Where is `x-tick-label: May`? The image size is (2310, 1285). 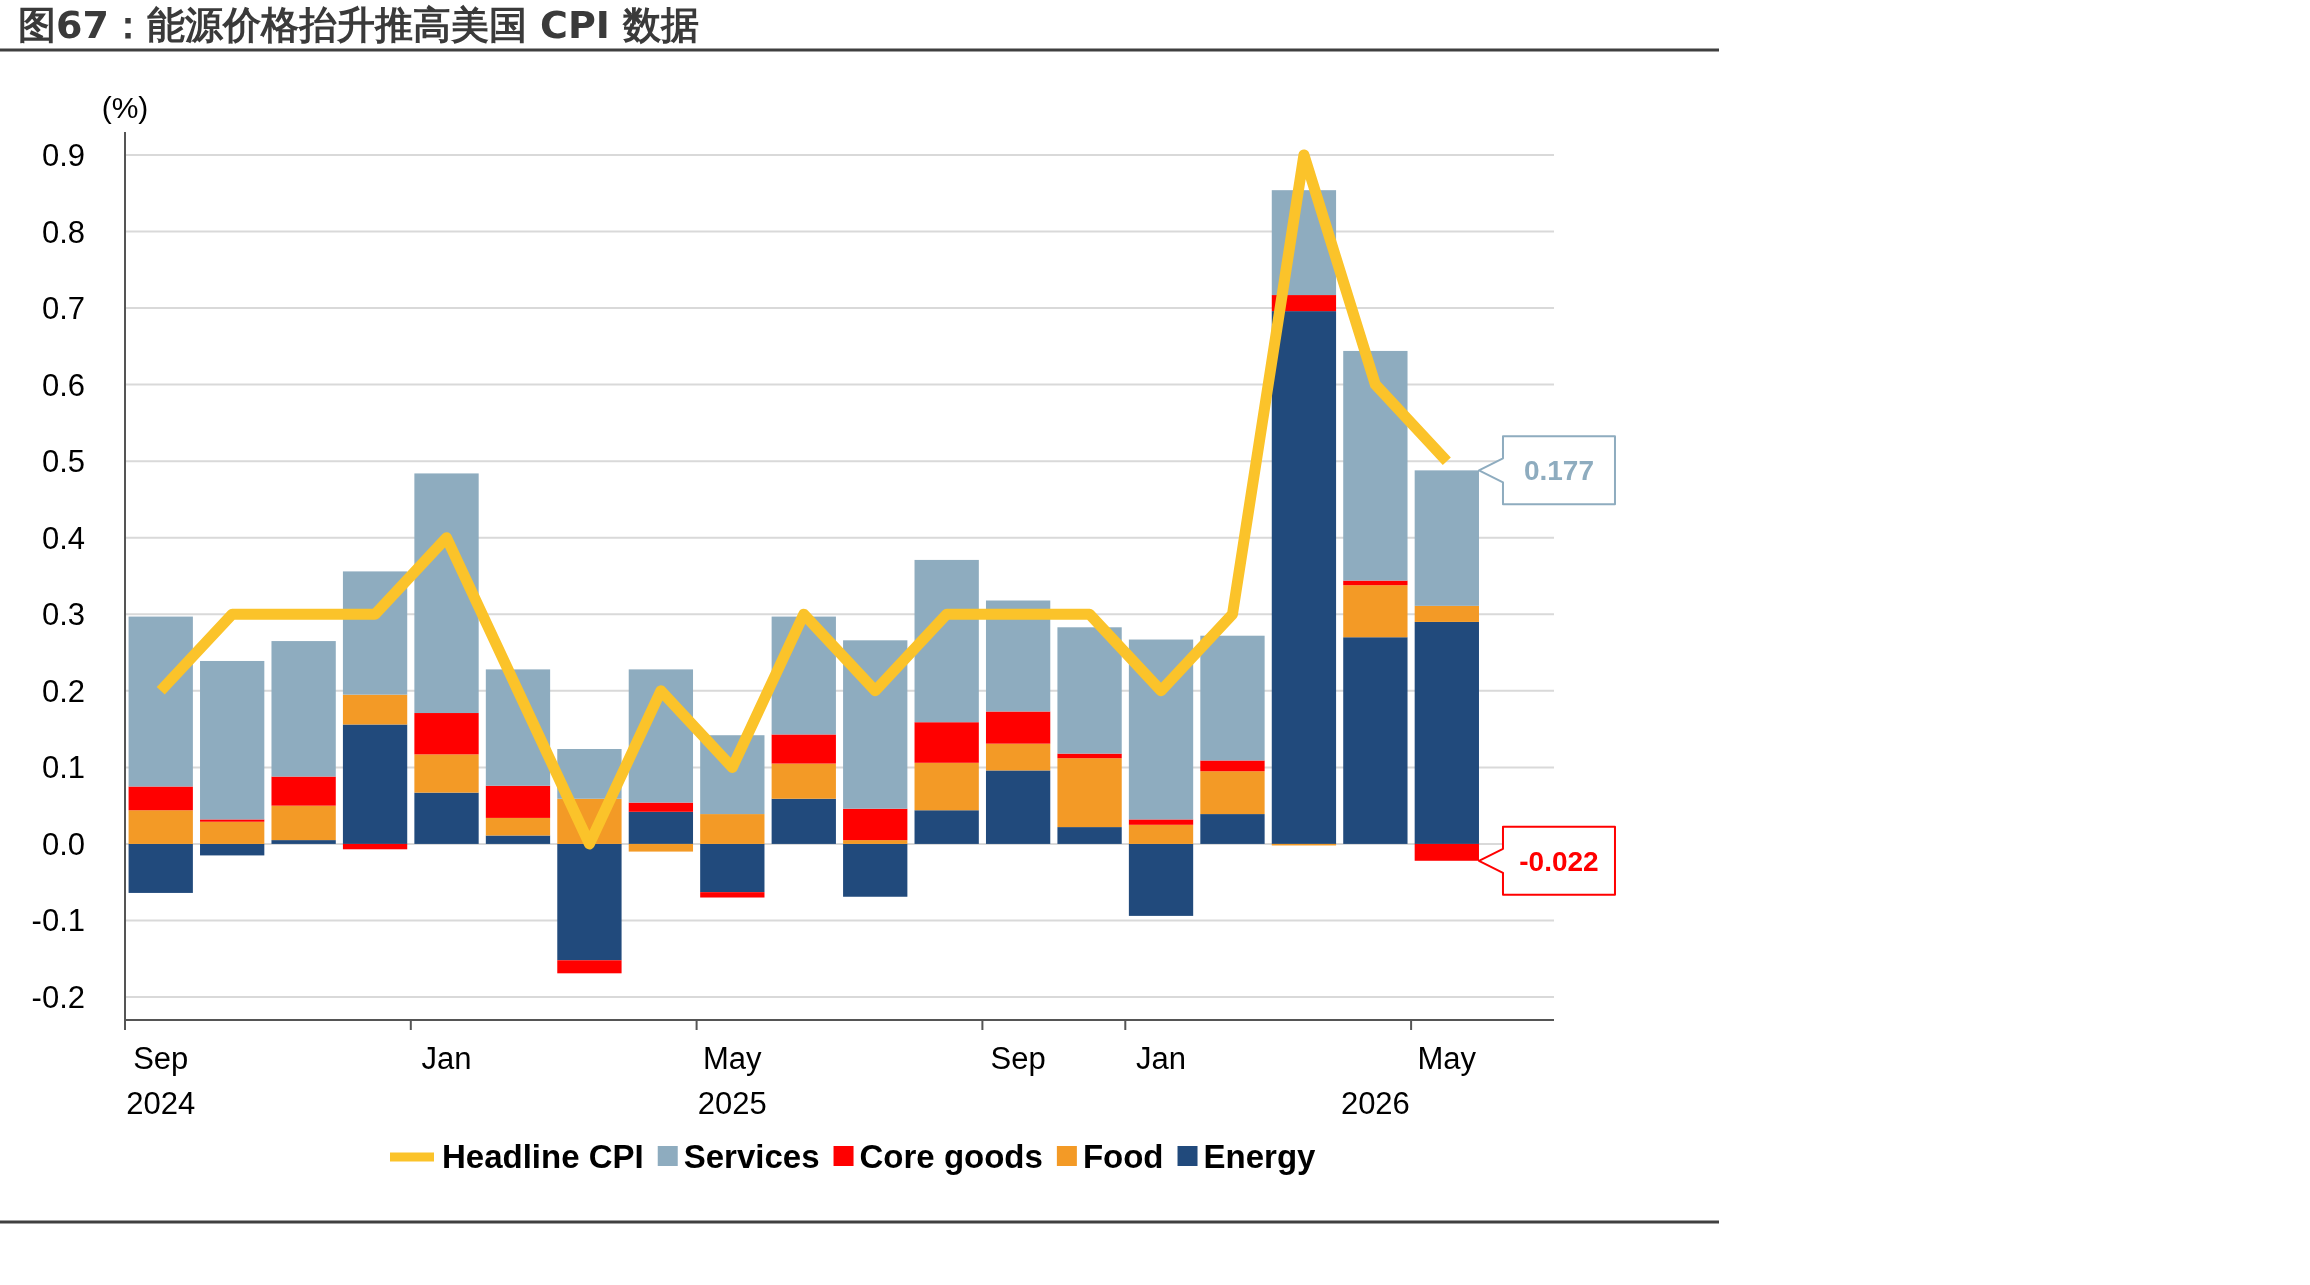 x-tick-label: May is located at coordinates (1447, 1058).